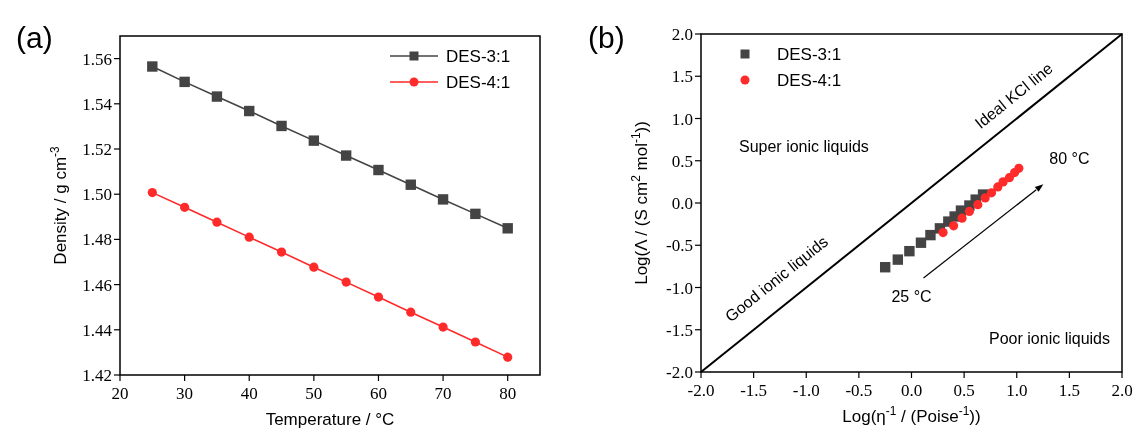  I want to click on y-tick-label: -1.0, so click(679, 288).